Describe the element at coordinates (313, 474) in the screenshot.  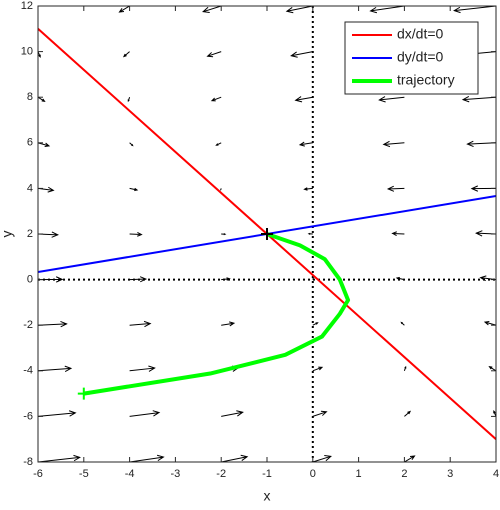
I see `x-tick-label: 0` at that location.